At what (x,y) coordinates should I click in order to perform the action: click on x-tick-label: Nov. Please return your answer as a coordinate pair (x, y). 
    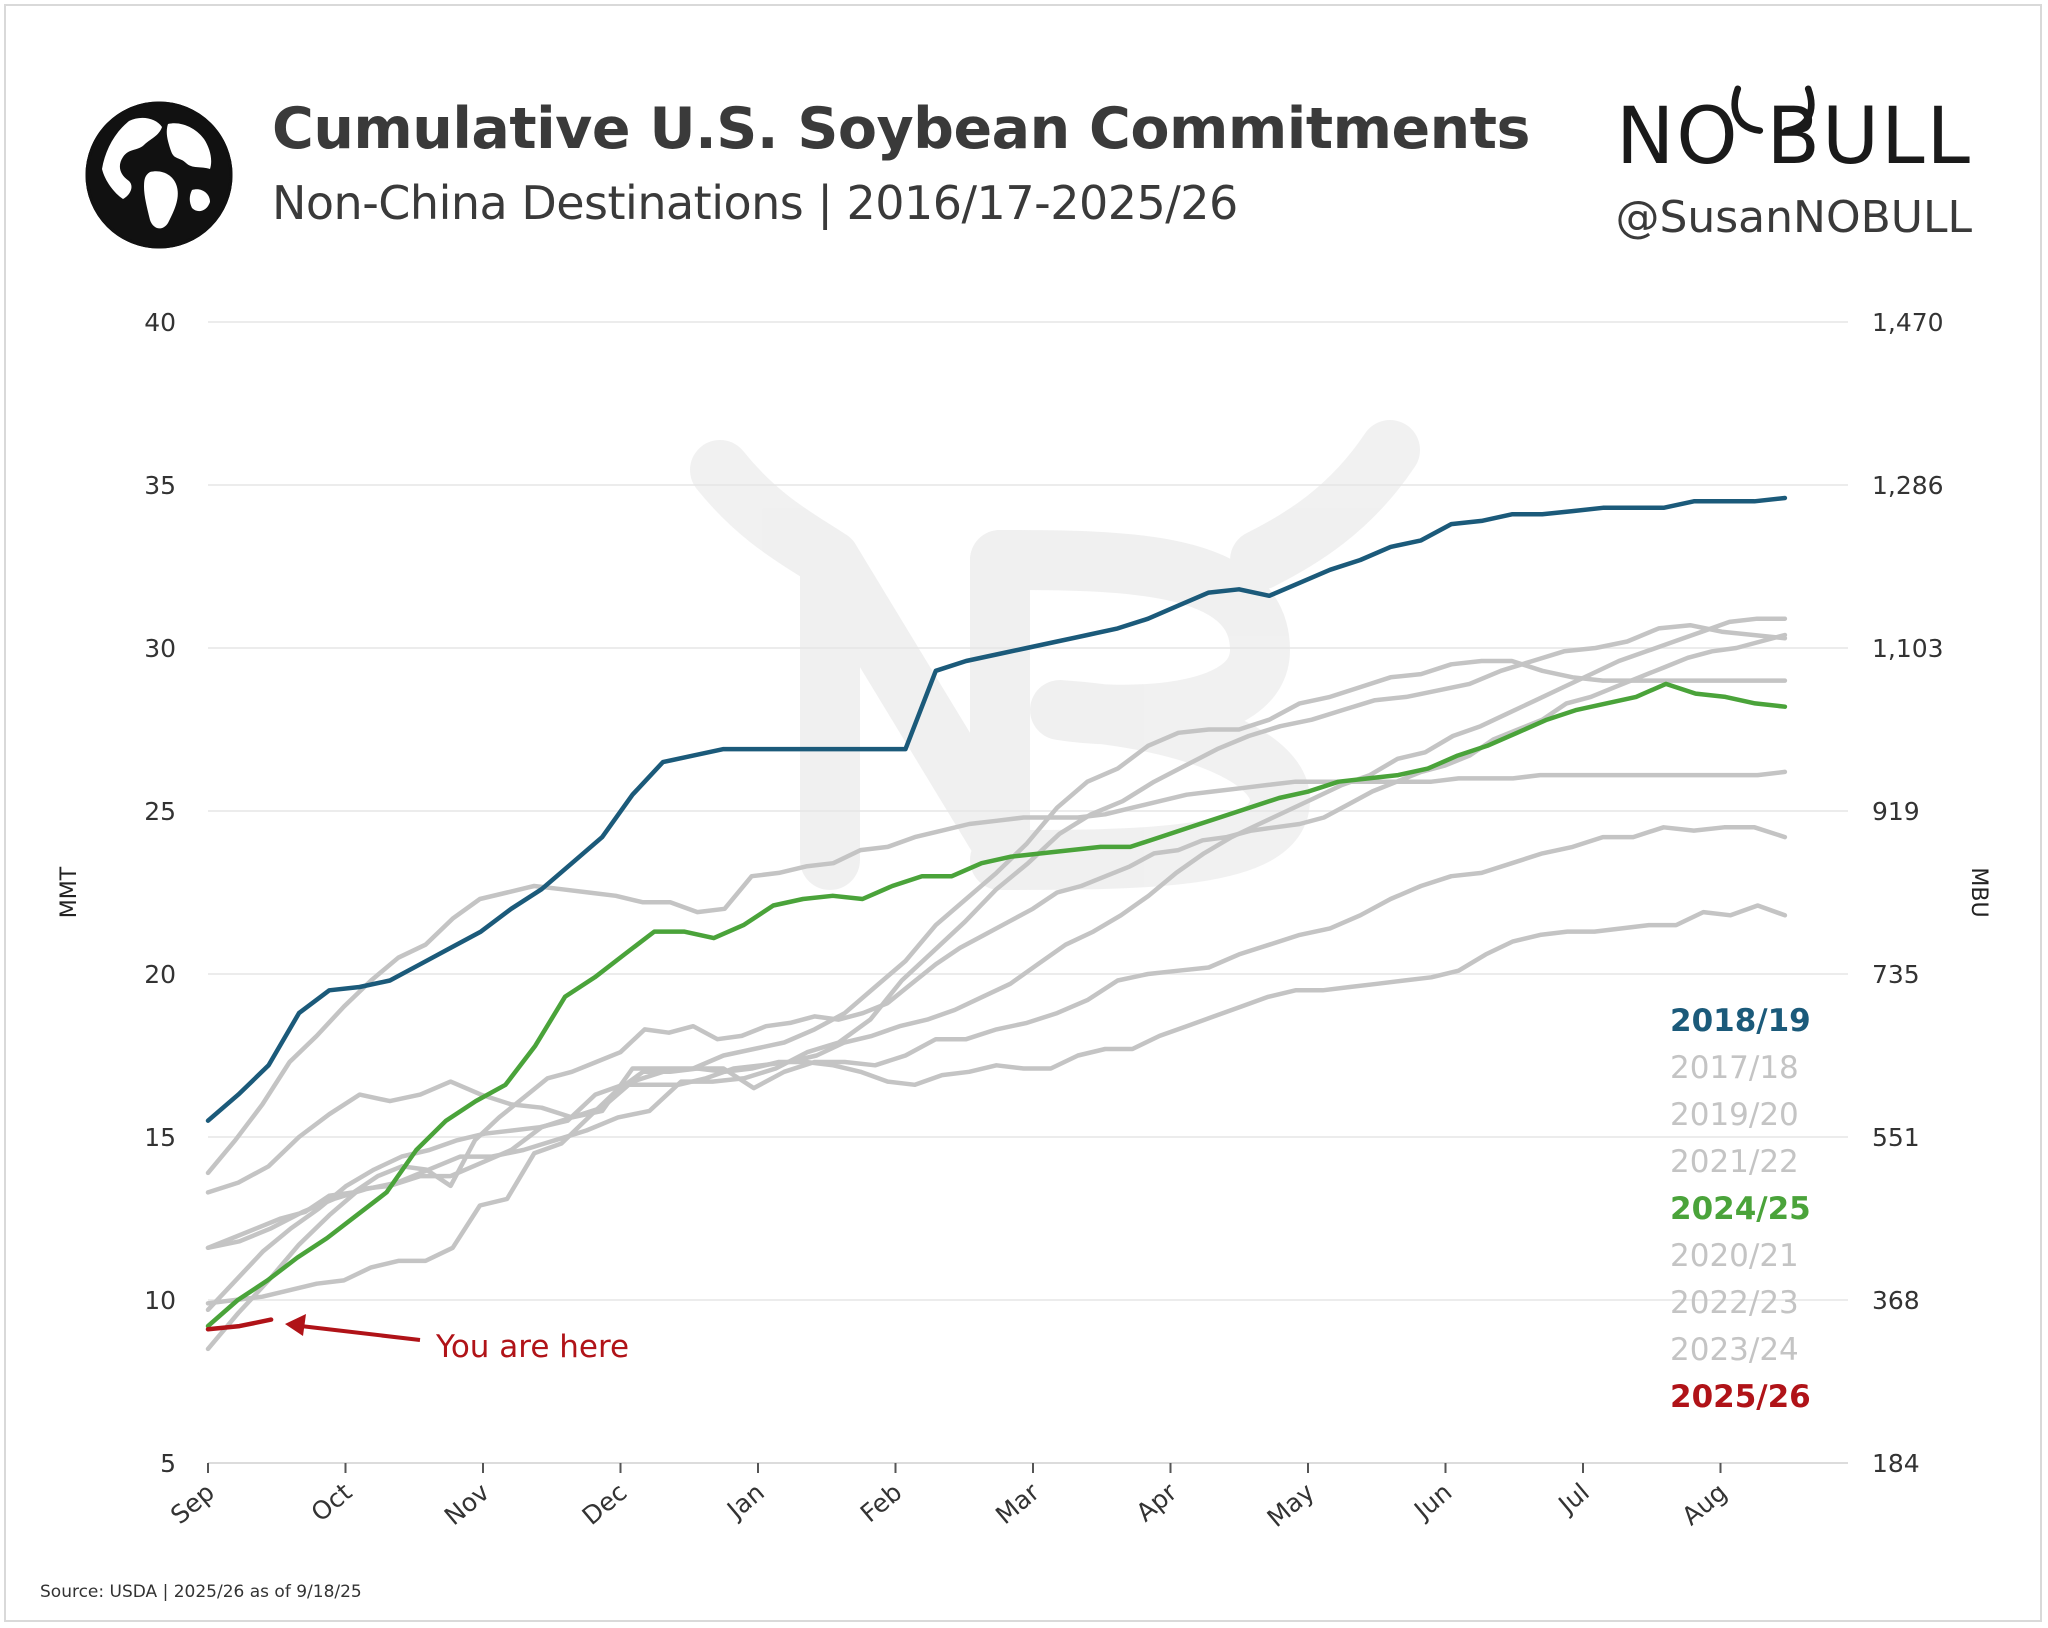
    Looking at the image, I should click on (467, 1504).